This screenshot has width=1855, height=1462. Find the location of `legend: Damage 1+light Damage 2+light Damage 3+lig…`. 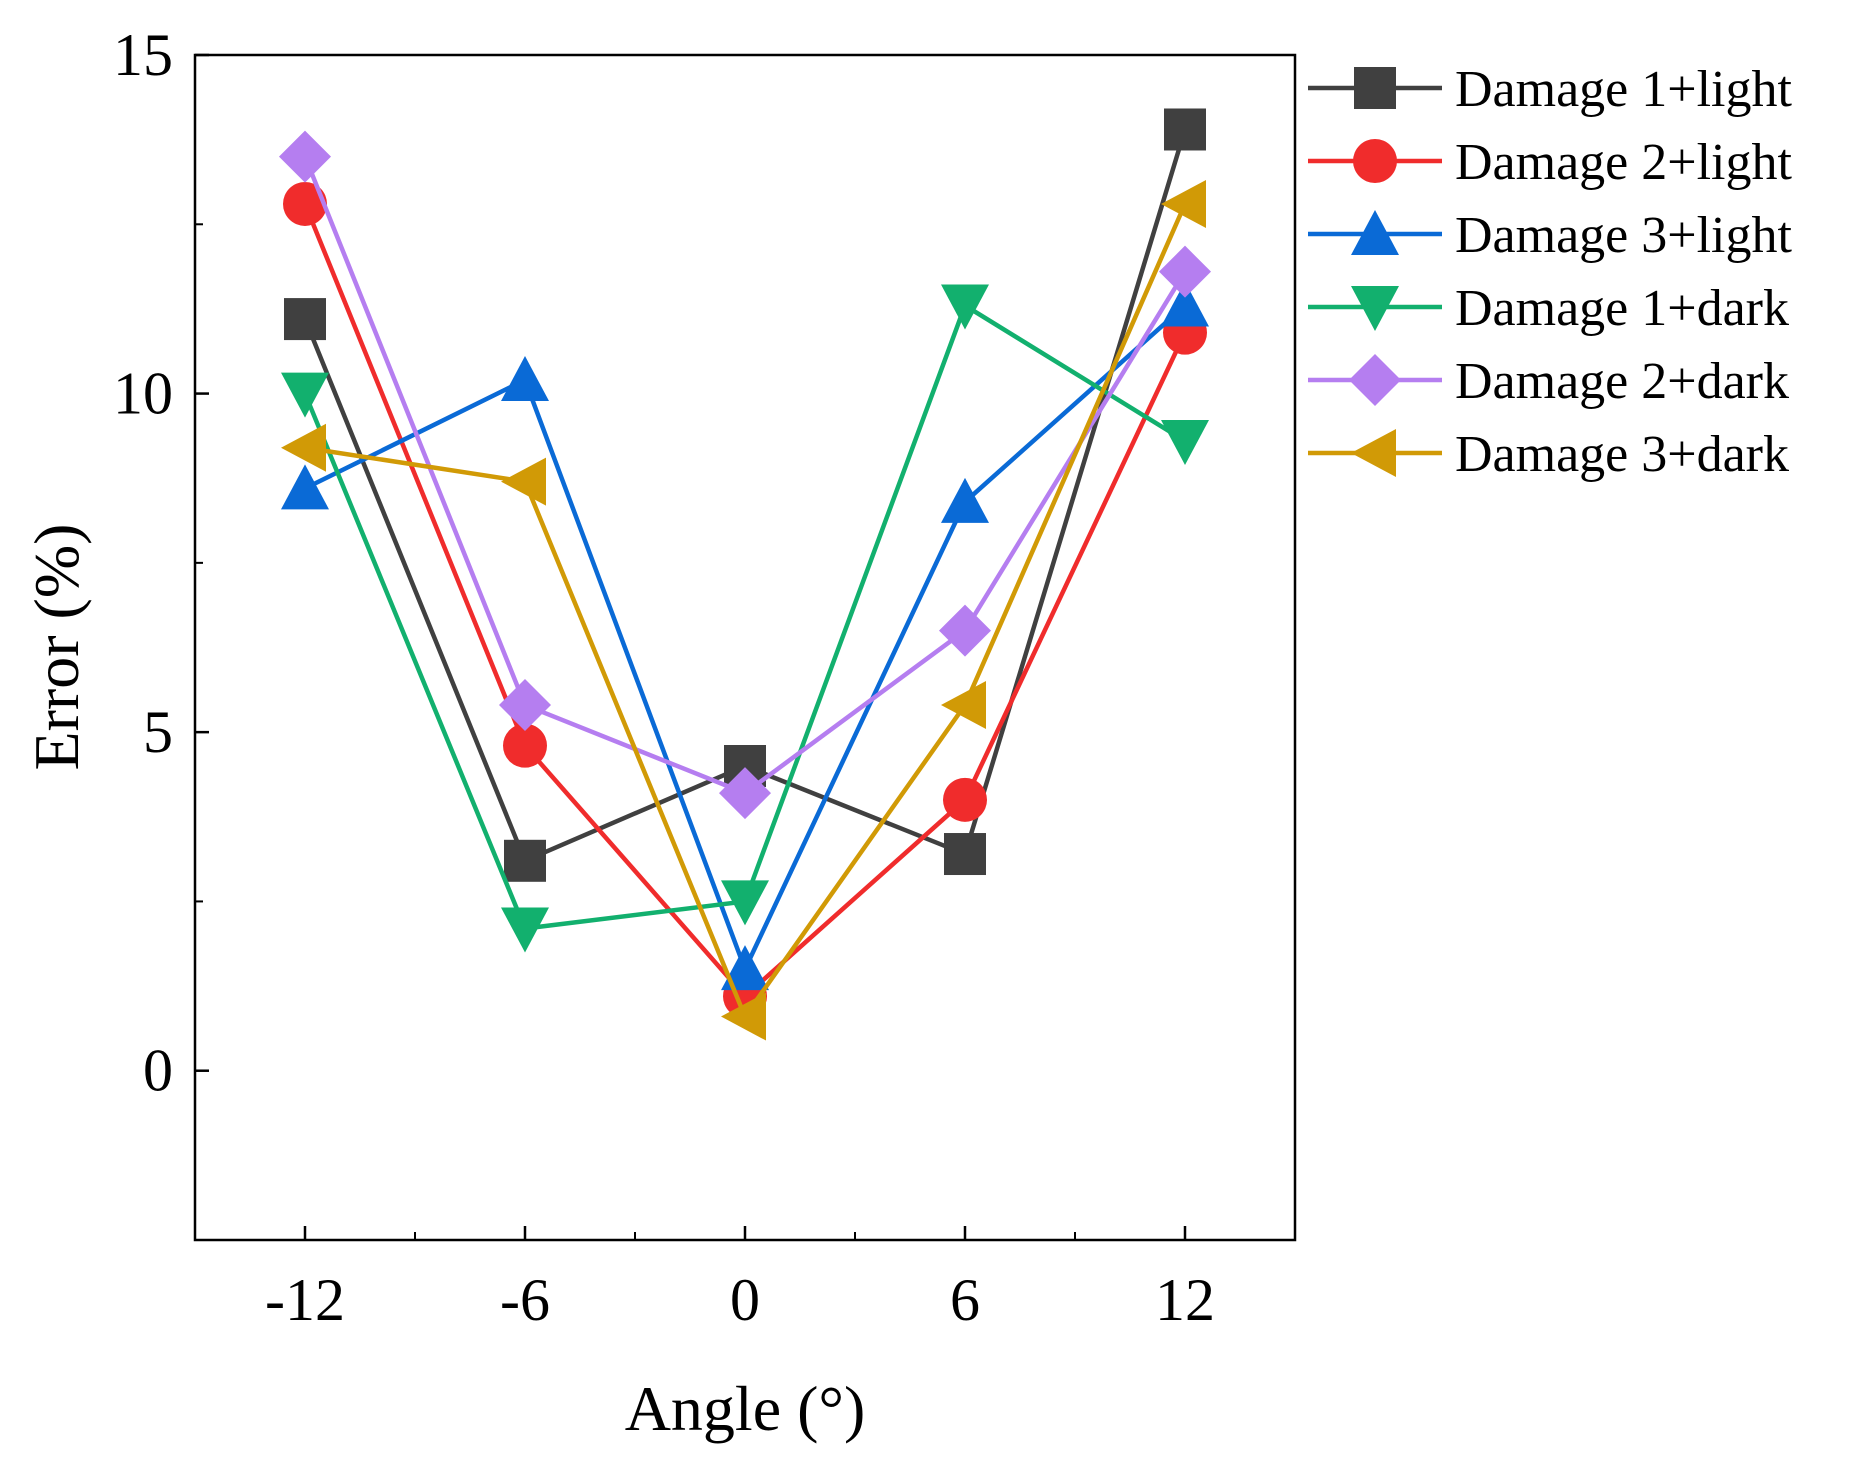

legend: Damage 1+light Damage 2+light Damage 3+lig… is located at coordinates (1550, 272).